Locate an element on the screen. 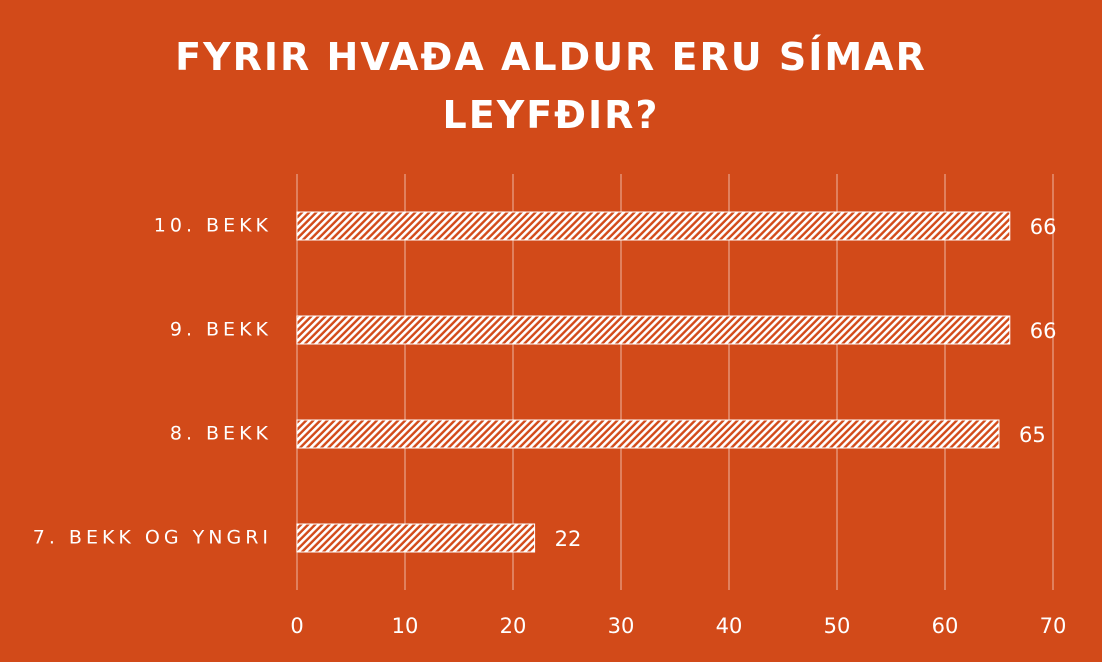 The height and width of the screenshot is (662, 1102). x-tick-label: 40 is located at coordinates (729, 626).